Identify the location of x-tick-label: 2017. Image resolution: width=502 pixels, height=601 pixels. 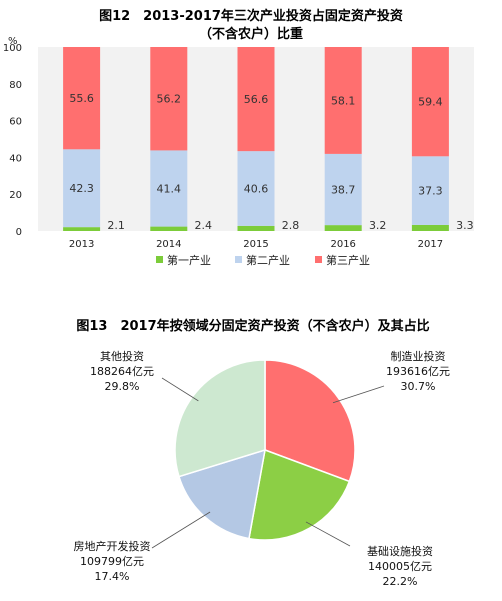
(430, 244).